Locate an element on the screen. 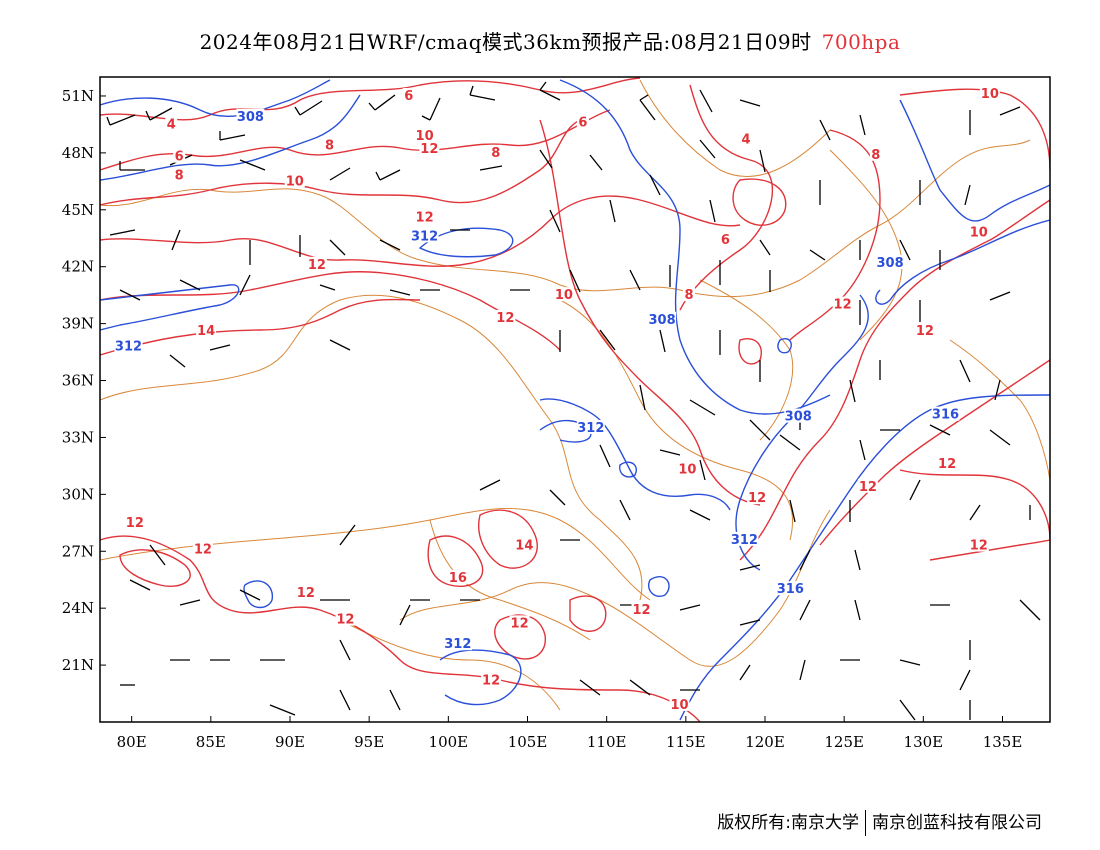 The image size is (1100, 850). y-tick-label: 24N is located at coordinates (78, 608).